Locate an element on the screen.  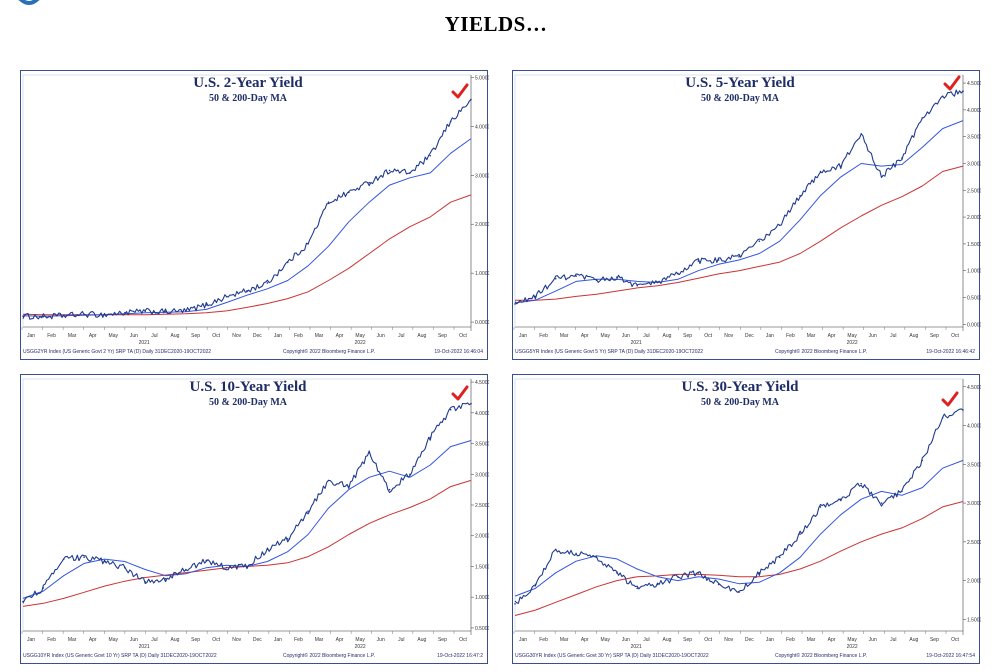
y-tick-label: 1.0000 is located at coordinates (482, 598).